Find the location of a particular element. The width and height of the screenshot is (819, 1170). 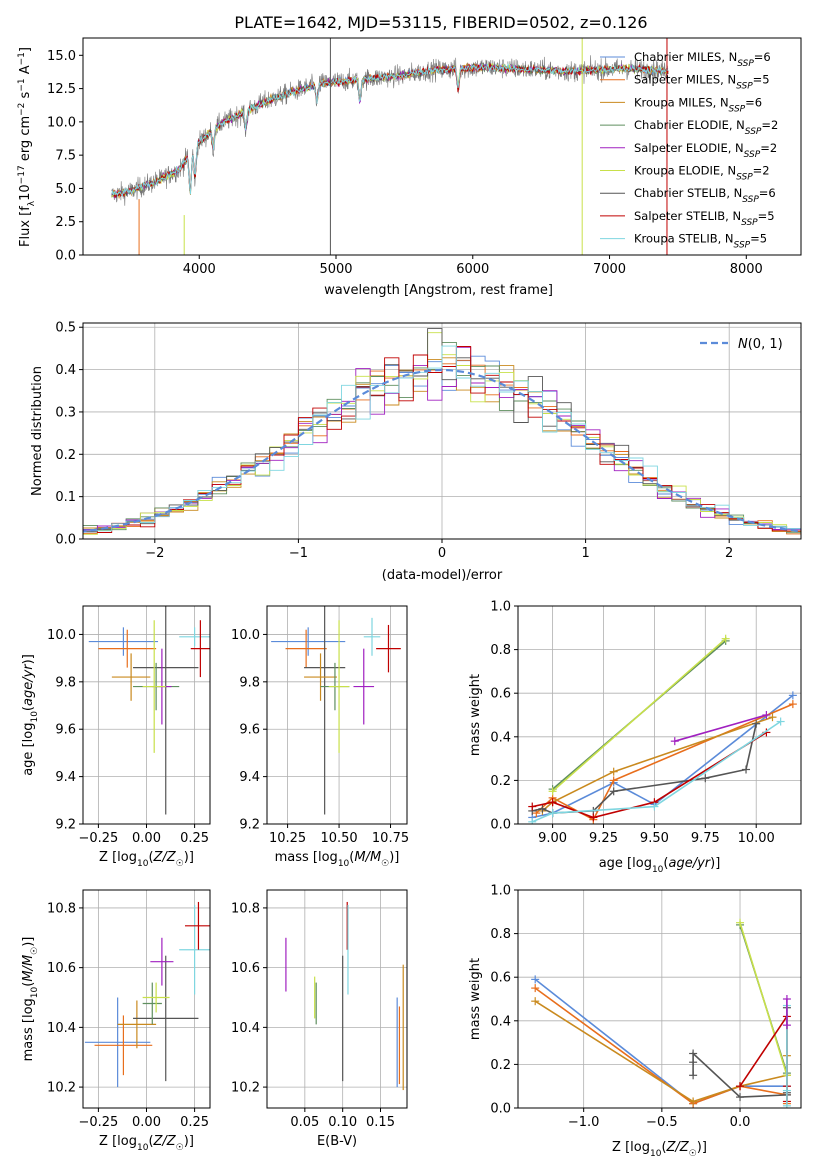

y-tick-label: 7.5 is located at coordinates (65, 156).